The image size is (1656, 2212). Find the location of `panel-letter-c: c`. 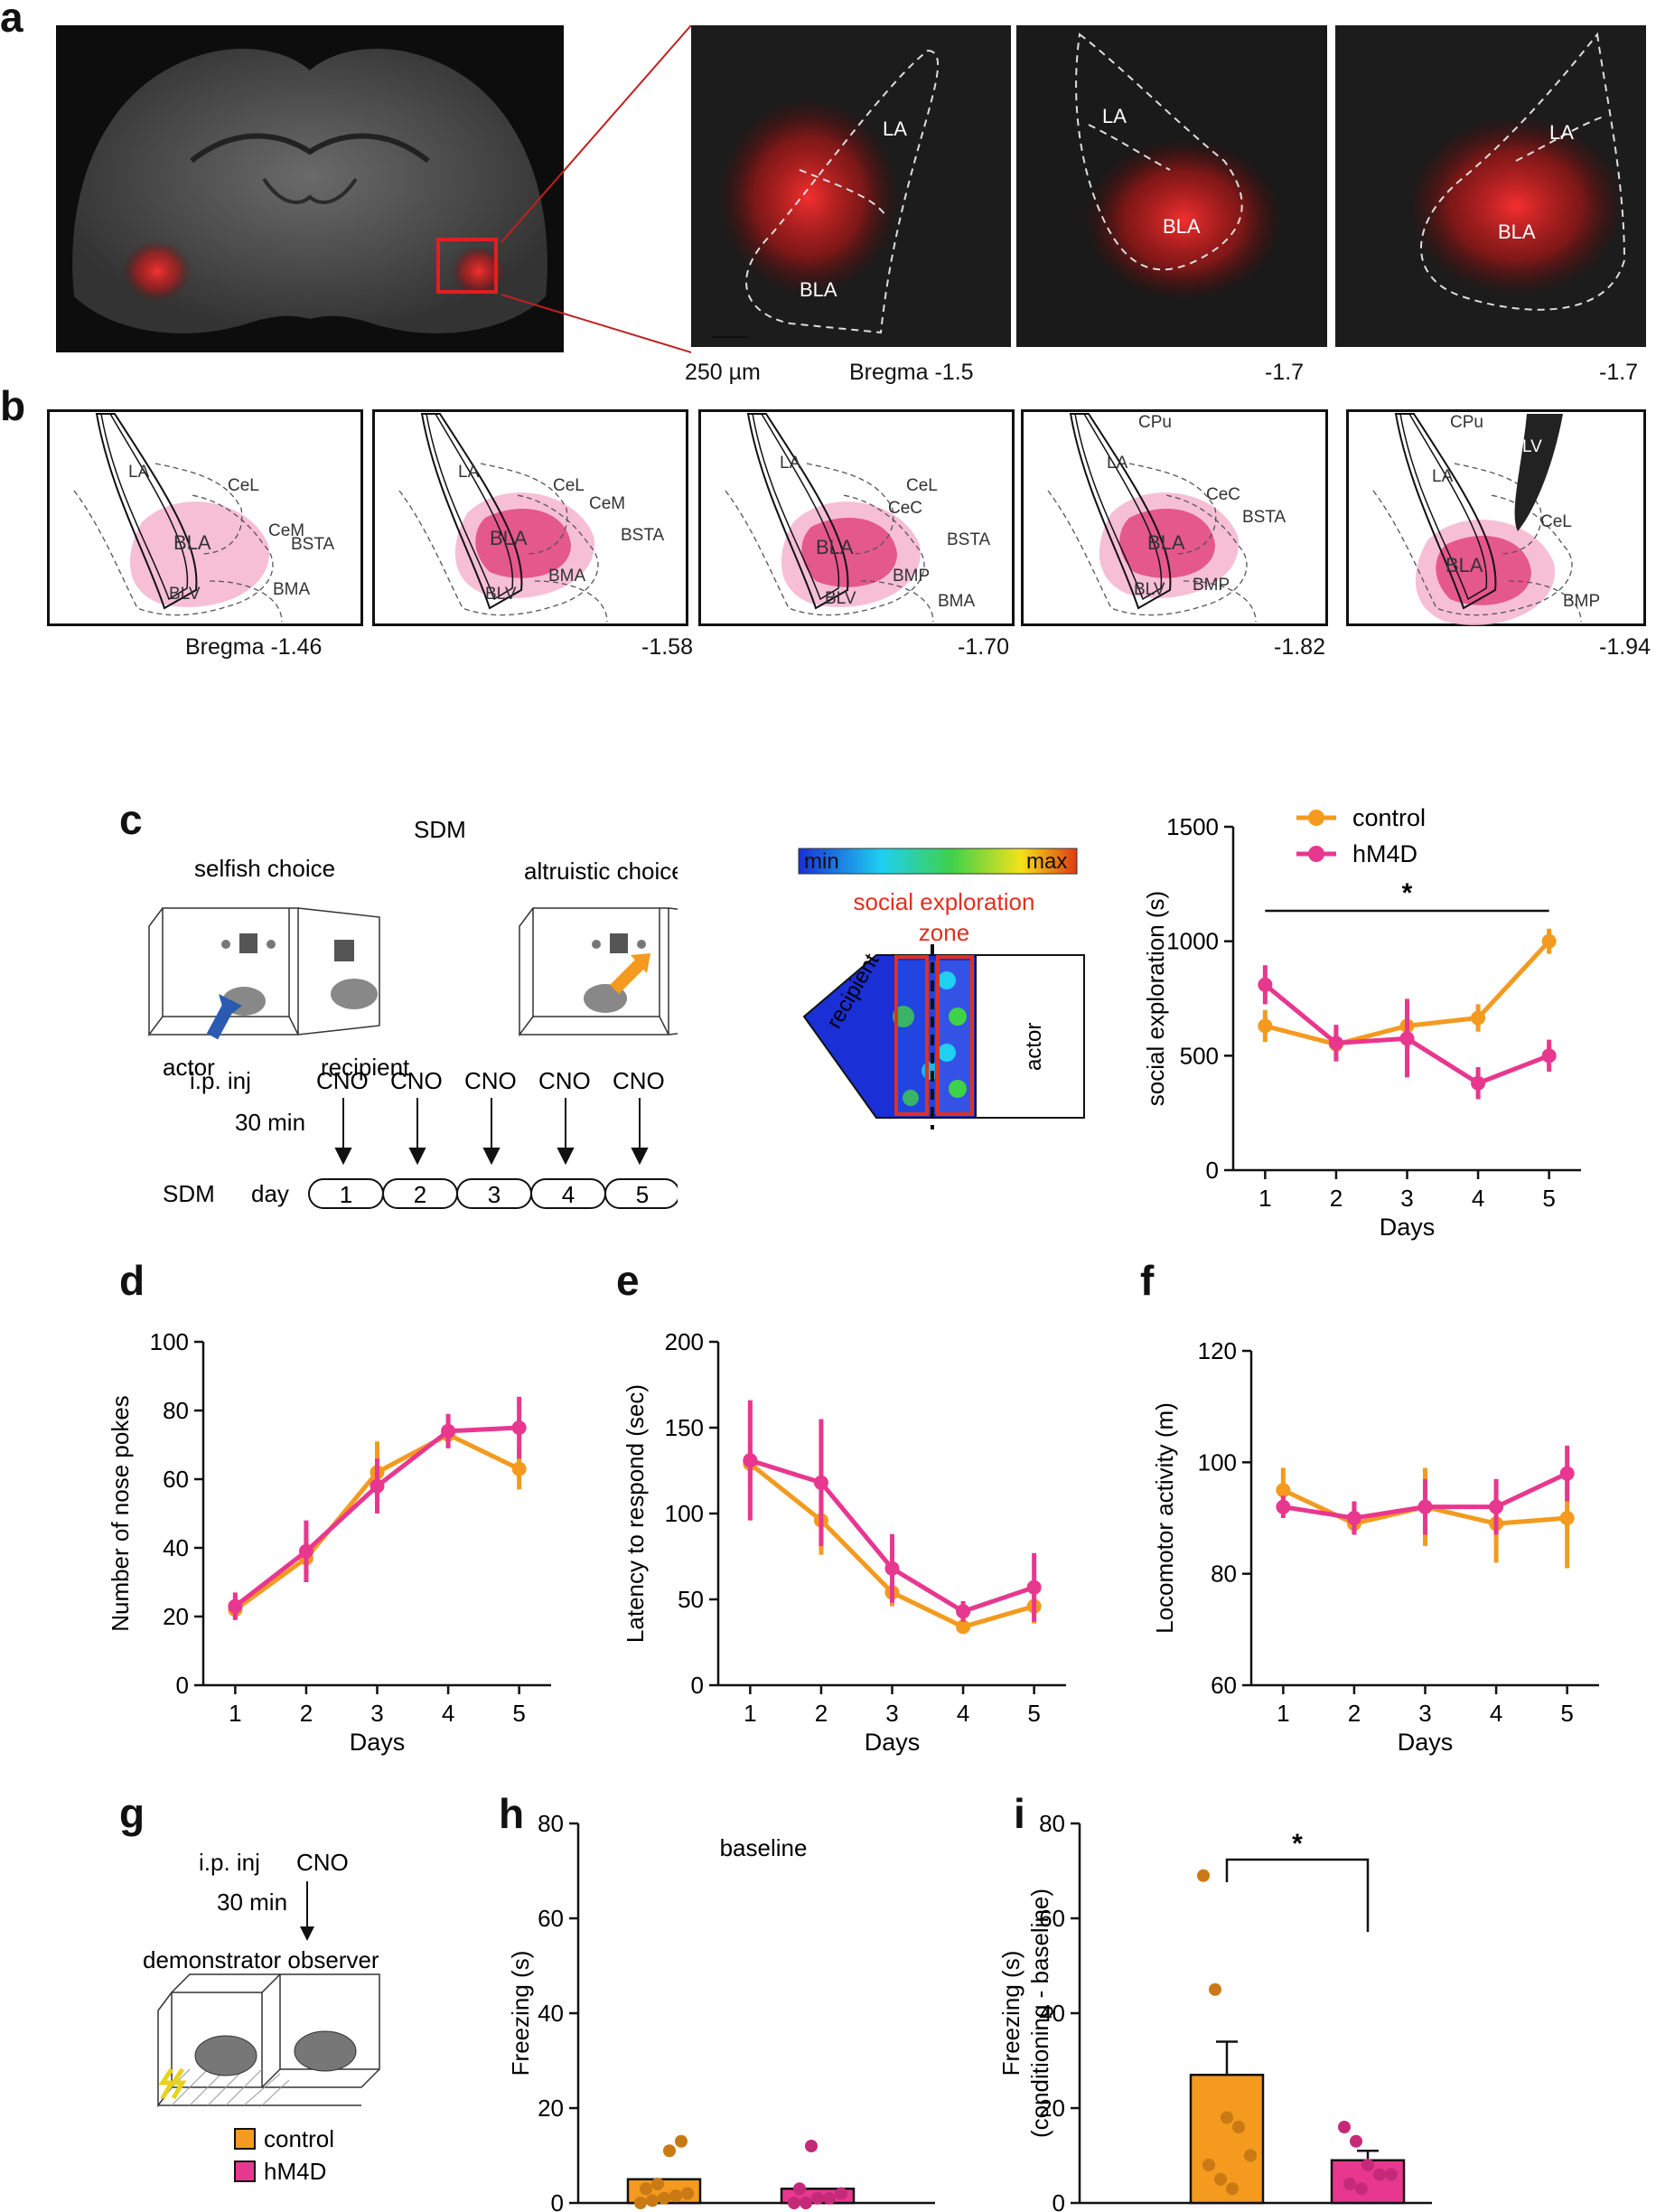

panel-letter-c: c is located at coordinates (131, 819).